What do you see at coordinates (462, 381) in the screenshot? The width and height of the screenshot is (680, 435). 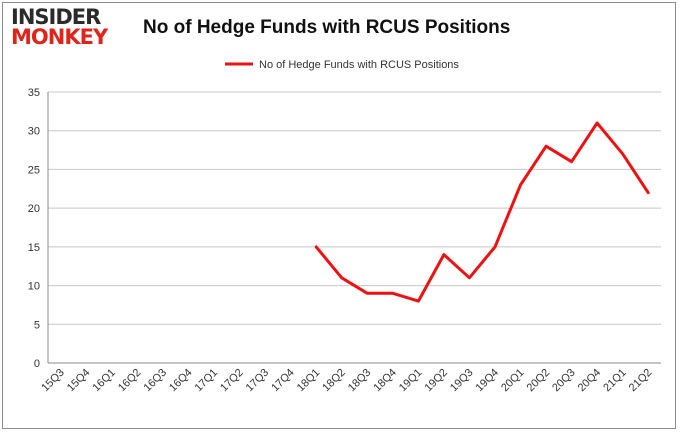 I see `x-tick-label: 19Q3` at bounding box center [462, 381].